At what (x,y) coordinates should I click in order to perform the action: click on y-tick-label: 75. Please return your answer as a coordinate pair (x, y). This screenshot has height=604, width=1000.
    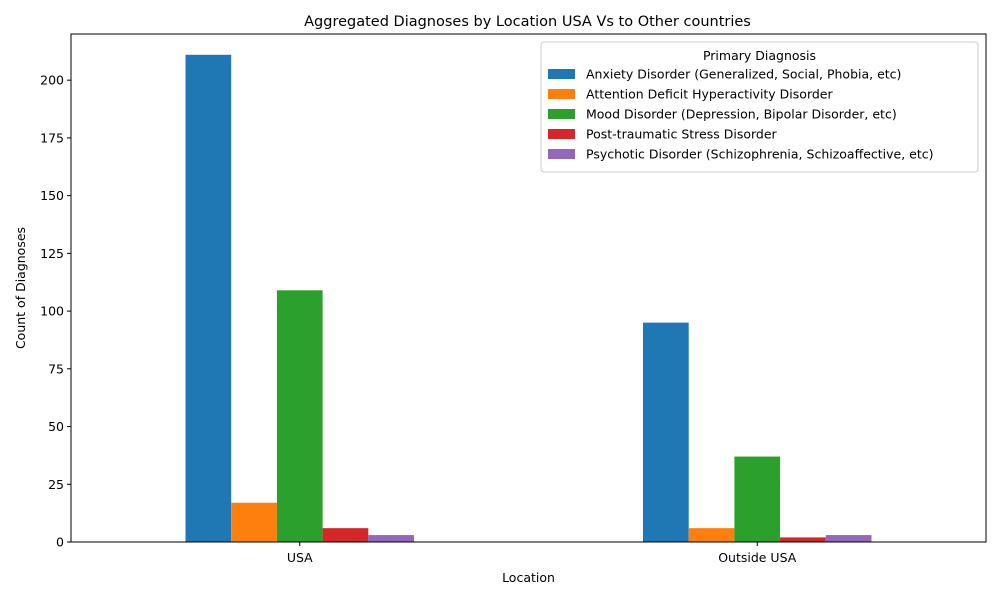
    Looking at the image, I should click on (56, 368).